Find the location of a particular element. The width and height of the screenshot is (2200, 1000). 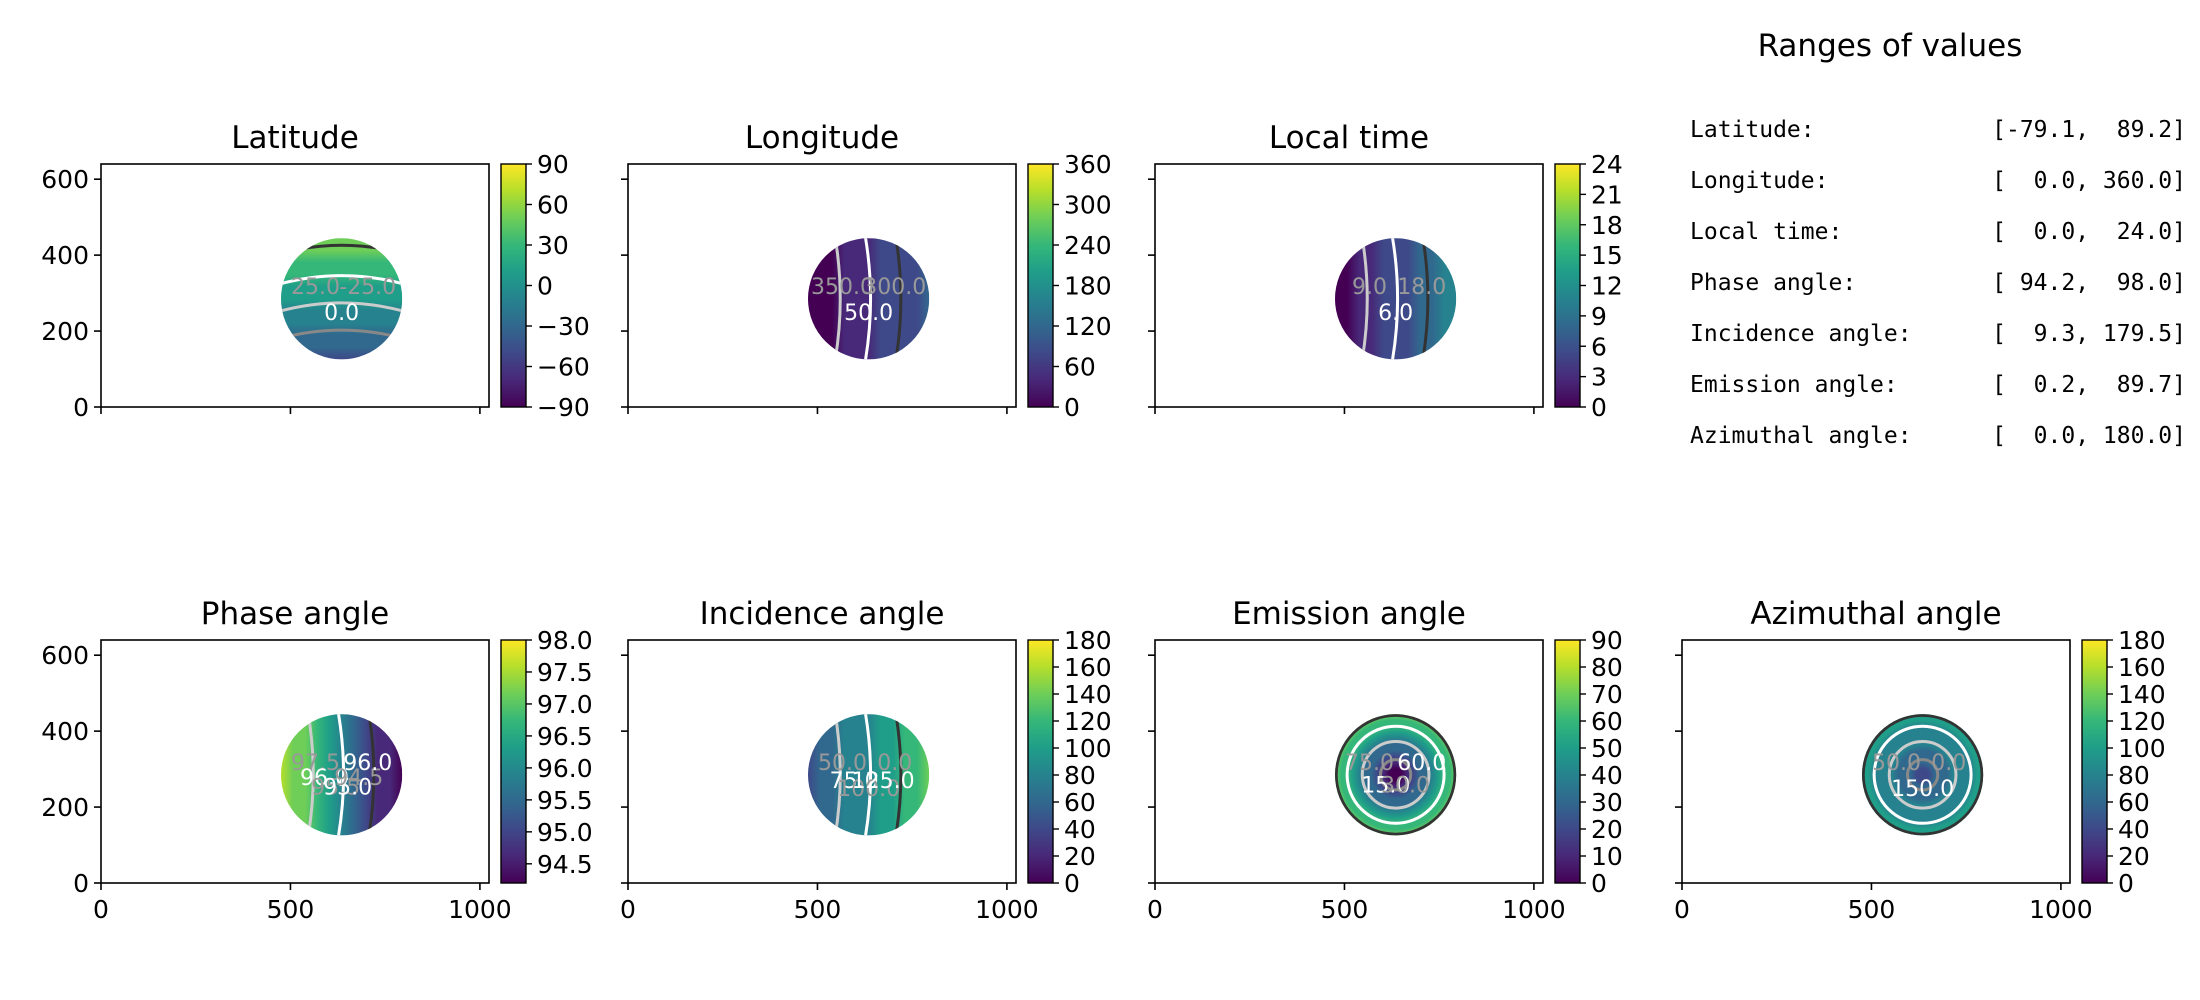

colorbar-tick-label: 12 is located at coordinates (1607, 286).